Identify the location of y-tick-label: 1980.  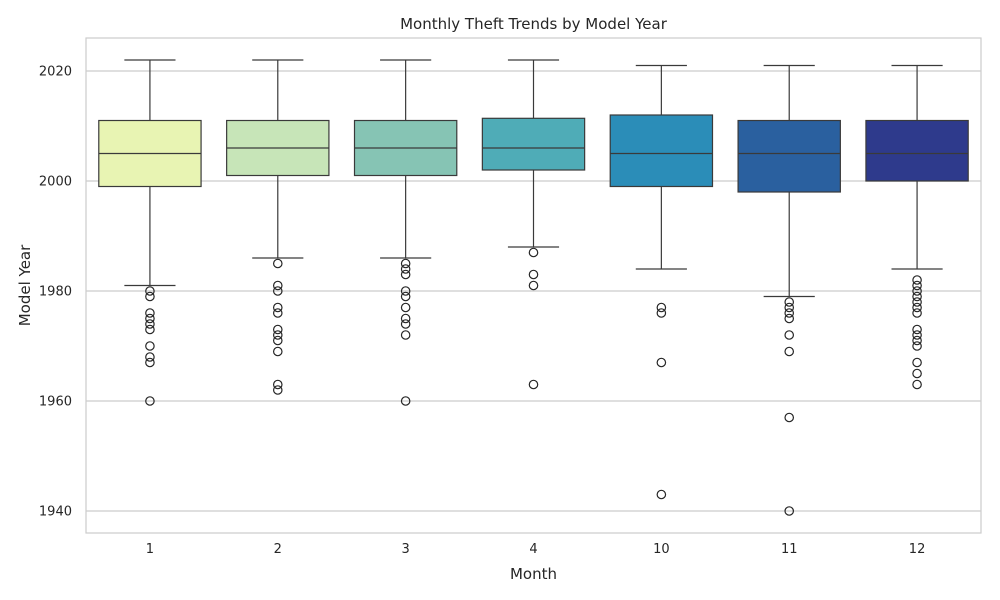
(55, 292).